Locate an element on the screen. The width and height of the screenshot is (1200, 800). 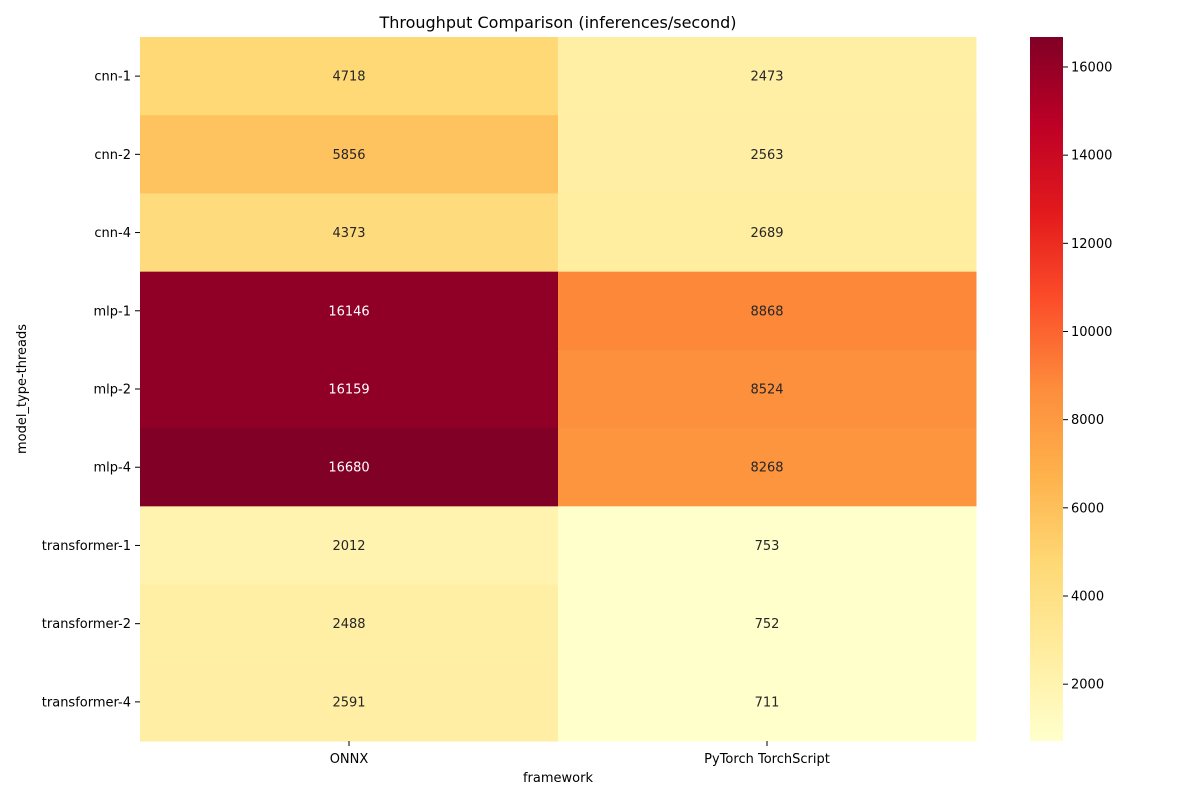
cell-value-label: 16680 is located at coordinates (348, 468).